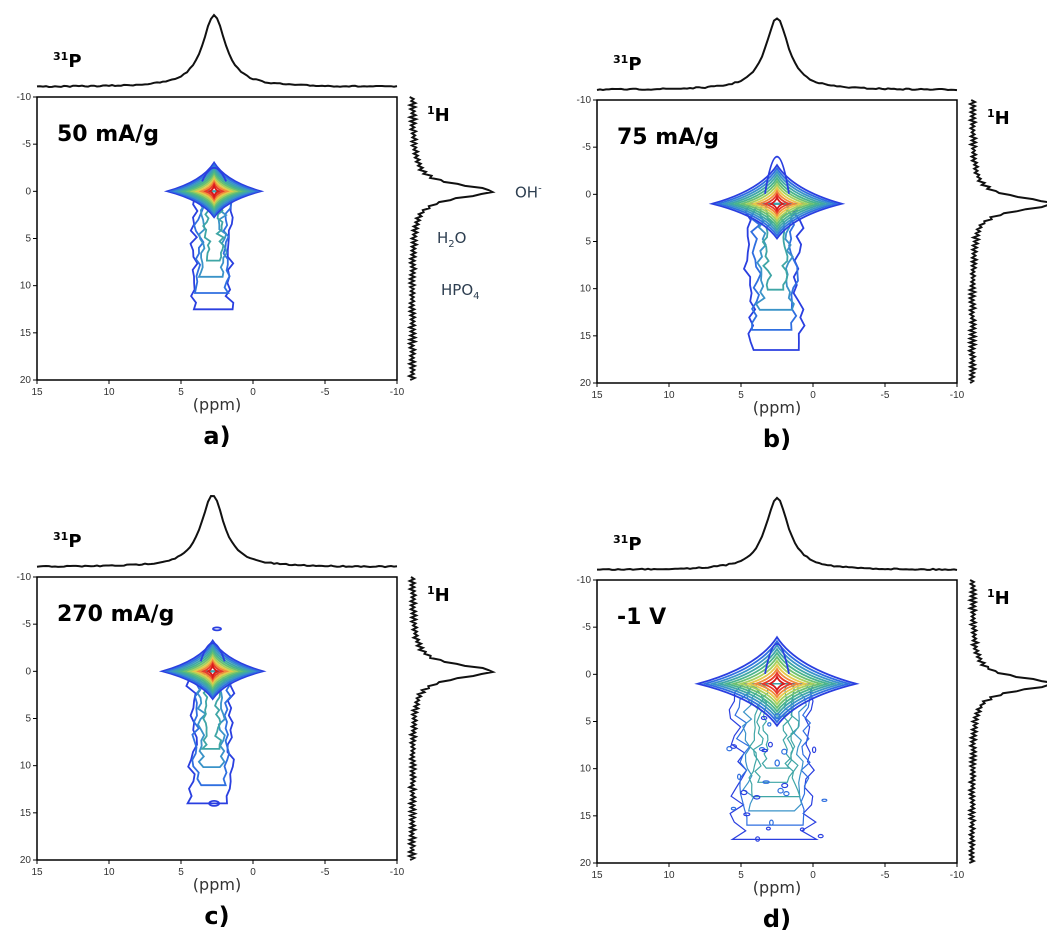 The width and height of the screenshot is (1047, 942). What do you see at coordinates (957, 875) in the screenshot?
I see `x-tick-label: -10` at bounding box center [957, 875].